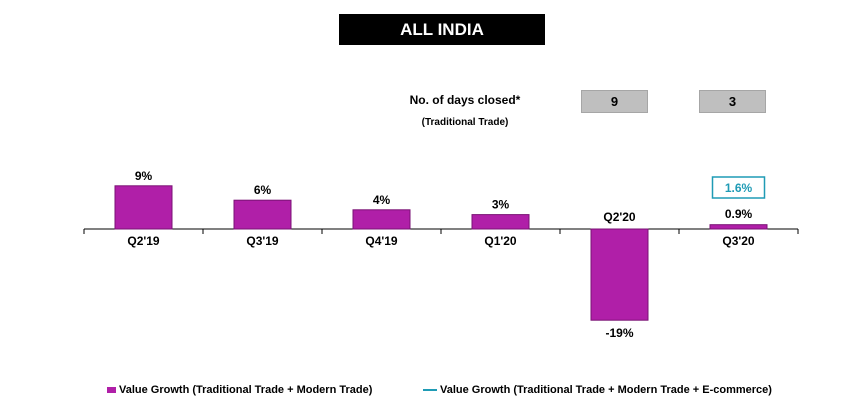 The image size is (857, 419). What do you see at coordinates (262, 241) in the screenshot?
I see `x-tick-label: Q3'19` at bounding box center [262, 241].